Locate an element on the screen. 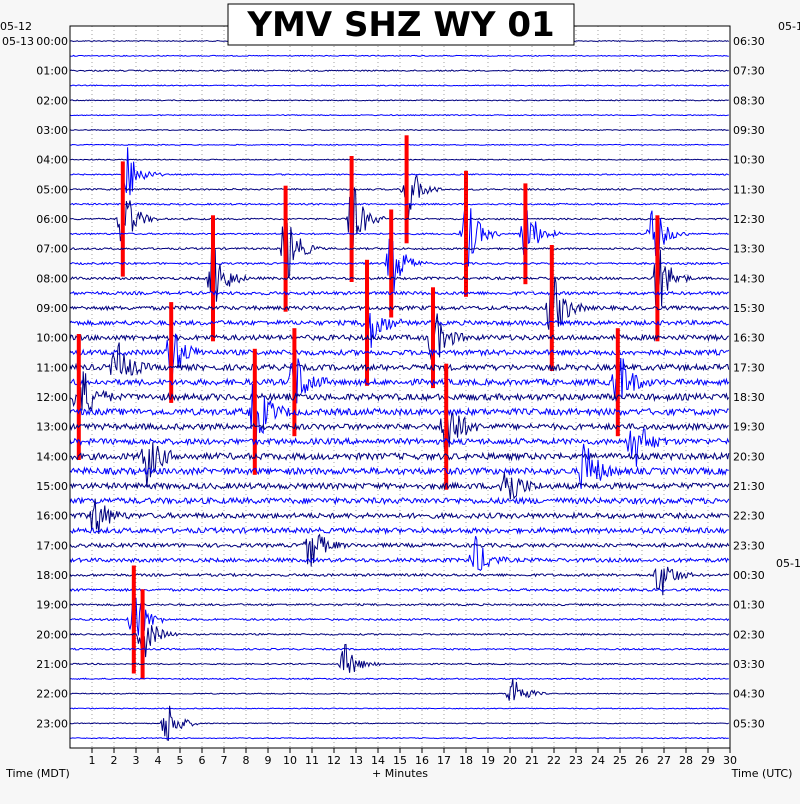 This screenshot has height=804, width=800. left-hour-label-06:00: 06:00 is located at coordinates (52, 219).